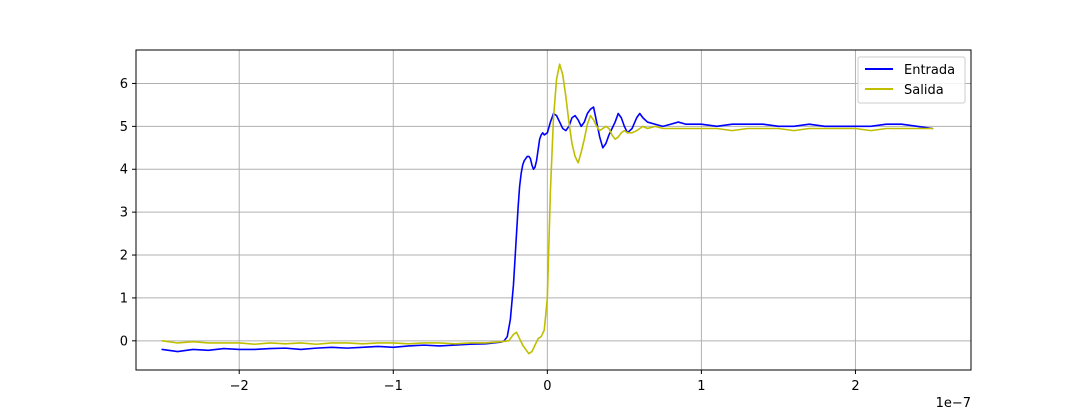 This screenshot has height=415, width=1079. What do you see at coordinates (124, 298) in the screenshot?
I see `y-tick-label: 1` at bounding box center [124, 298].